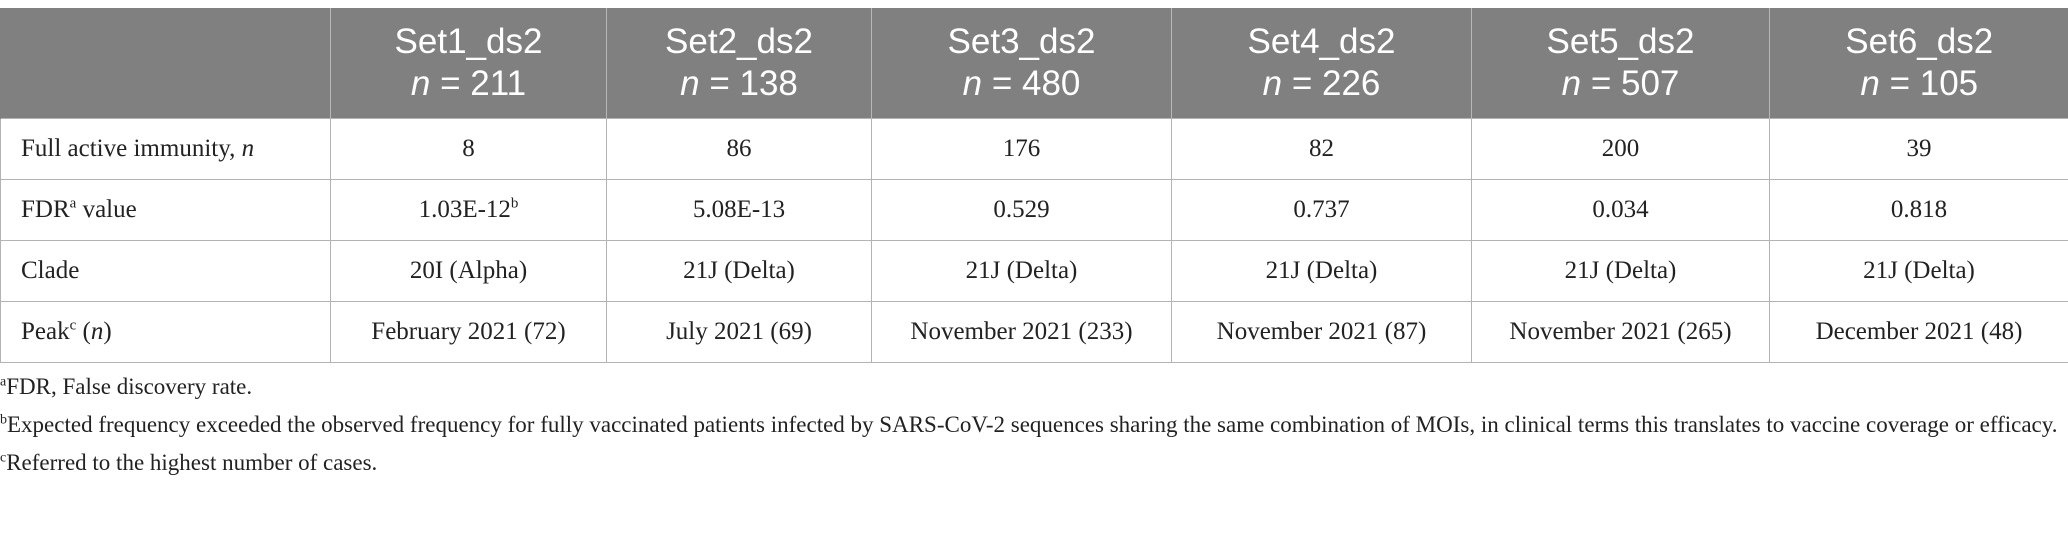 The width and height of the screenshot is (2068, 533). What do you see at coordinates (129, 386) in the screenshot?
I see `footnote-text: FDR, False discovery rate.` at bounding box center [129, 386].